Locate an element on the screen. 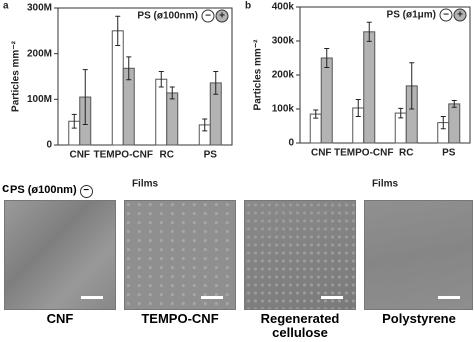 Image resolution: width=474 pixels, height=342 pixels. legend-sign: − is located at coordinates (86, 191).